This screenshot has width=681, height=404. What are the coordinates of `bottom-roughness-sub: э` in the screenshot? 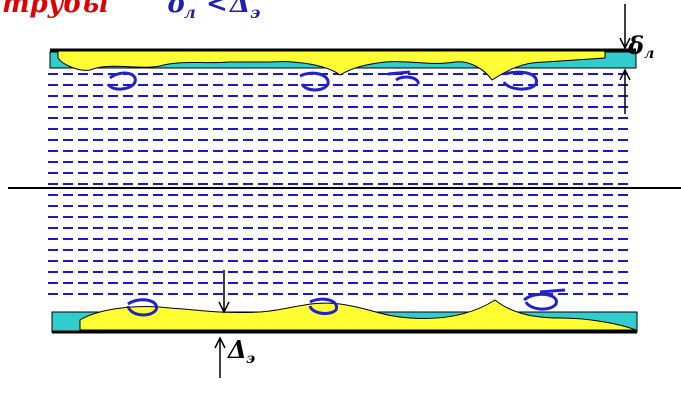 It's located at (250, 359).